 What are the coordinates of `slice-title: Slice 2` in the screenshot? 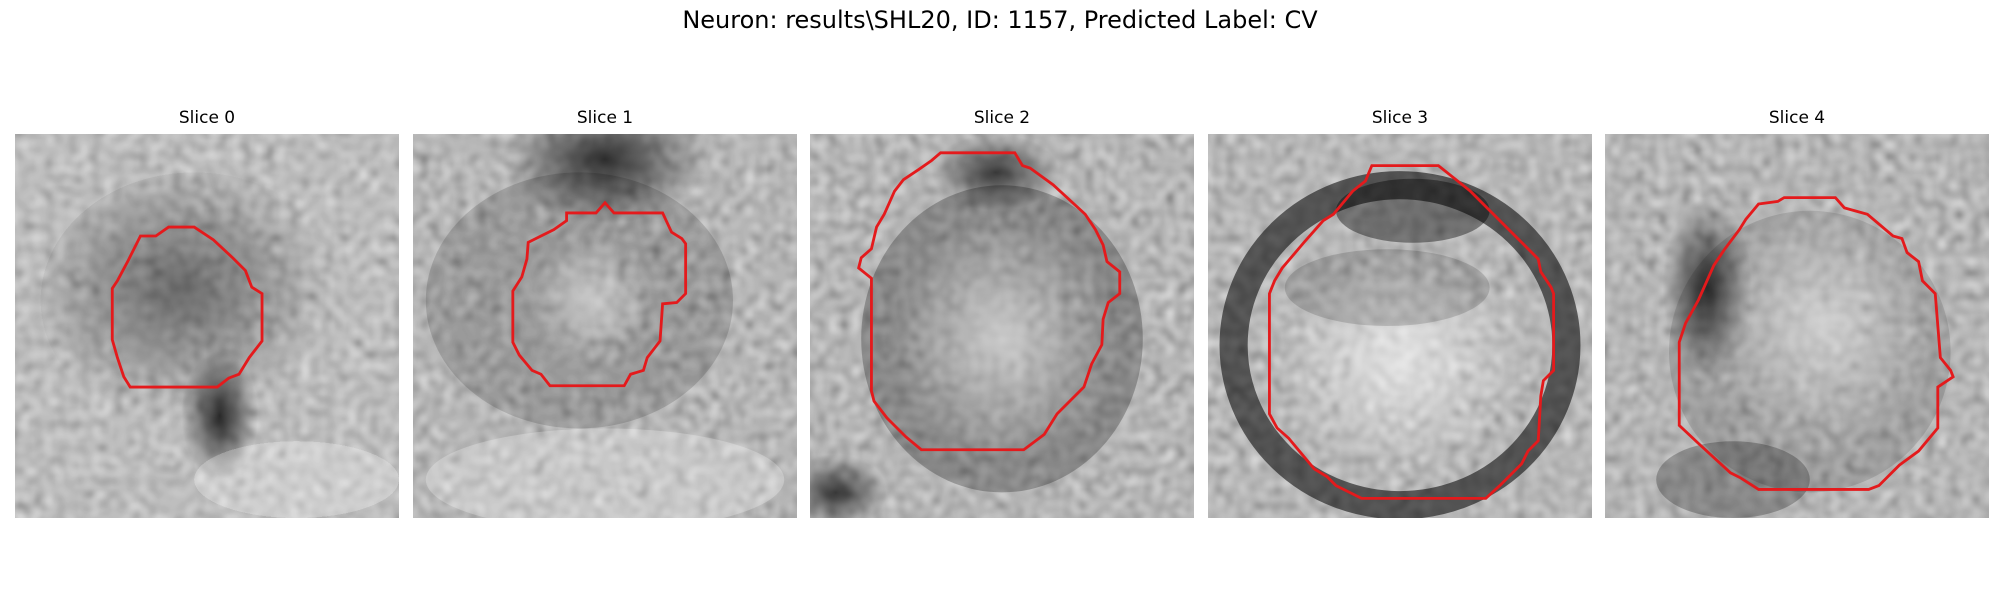 It's located at (1002, 118).